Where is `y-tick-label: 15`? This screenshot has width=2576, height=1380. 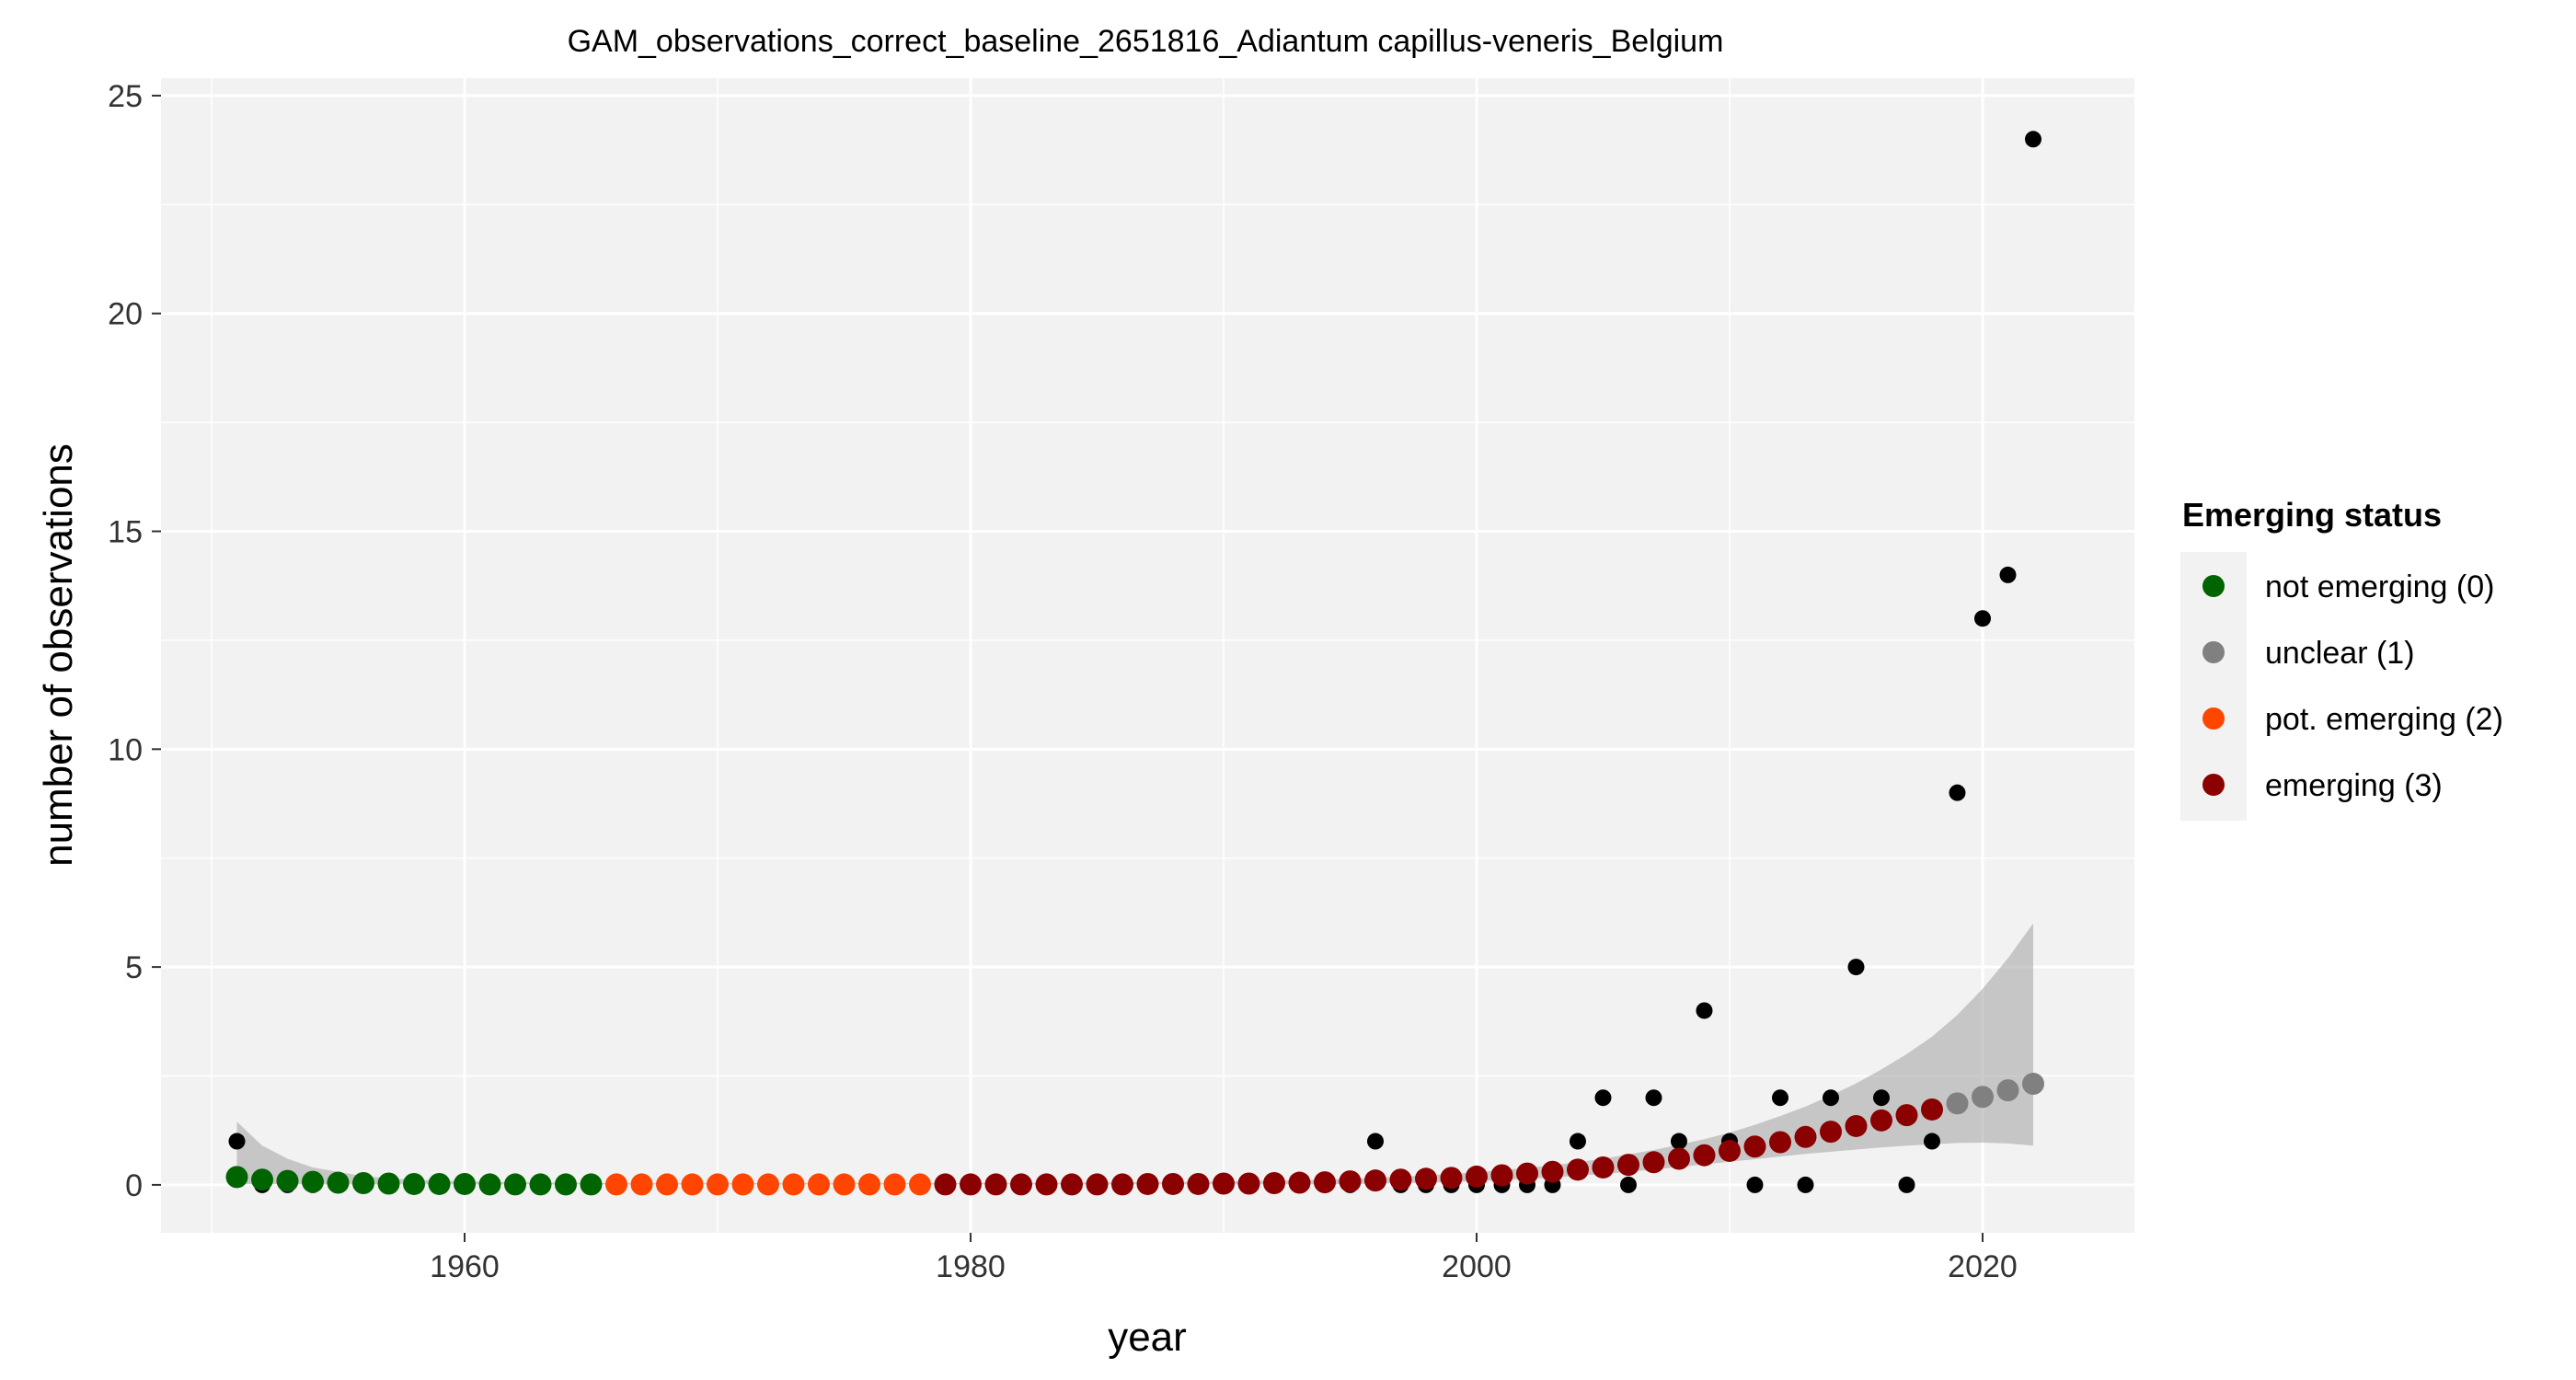
y-tick-label: 15 is located at coordinates (126, 532).